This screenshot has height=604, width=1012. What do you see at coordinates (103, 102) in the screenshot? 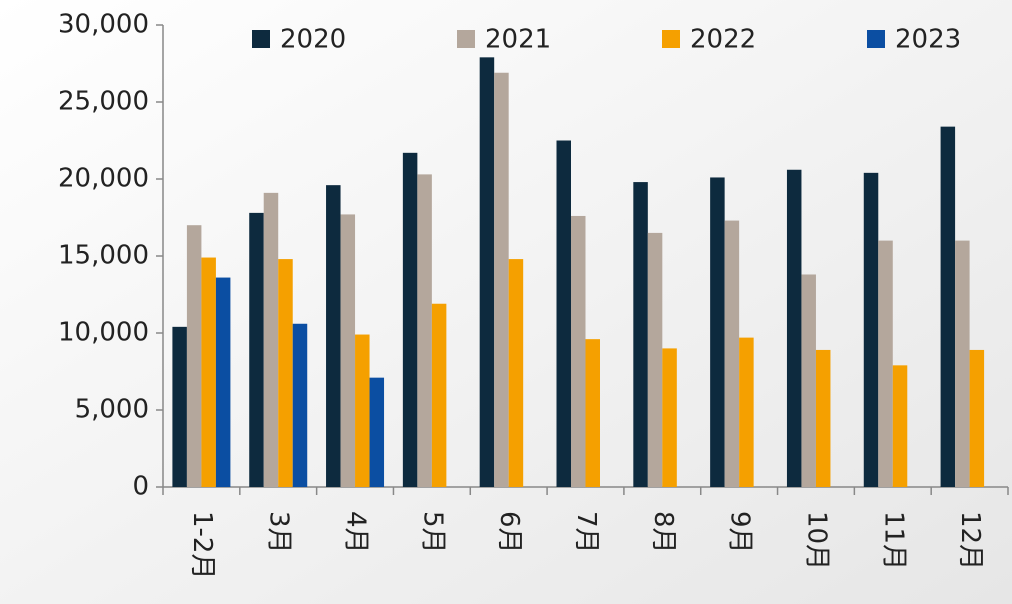
I see `y-tick-label: 25,000` at bounding box center [103, 102].